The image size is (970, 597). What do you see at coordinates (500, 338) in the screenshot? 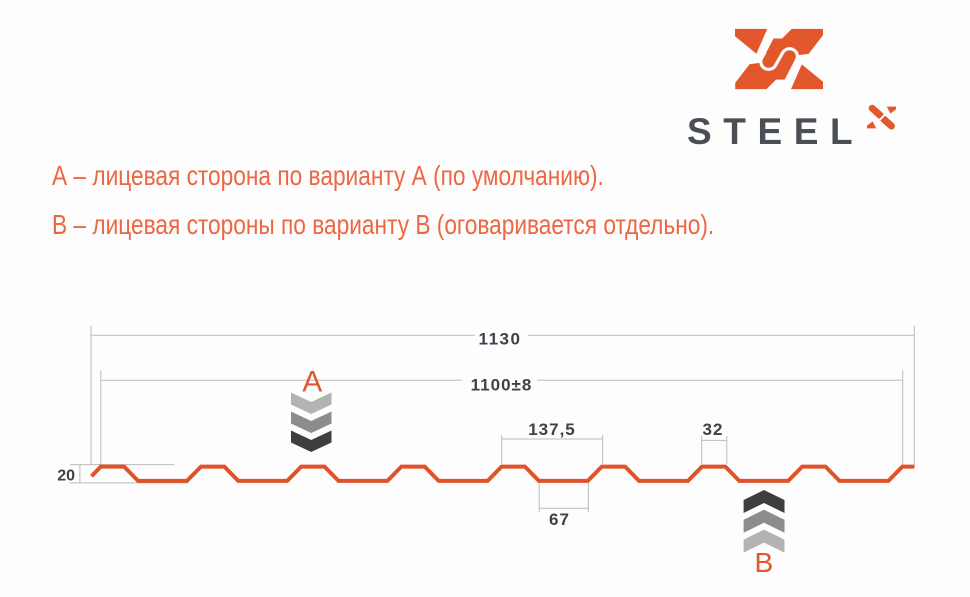
I see `svg-text: 1130` at bounding box center [500, 338].